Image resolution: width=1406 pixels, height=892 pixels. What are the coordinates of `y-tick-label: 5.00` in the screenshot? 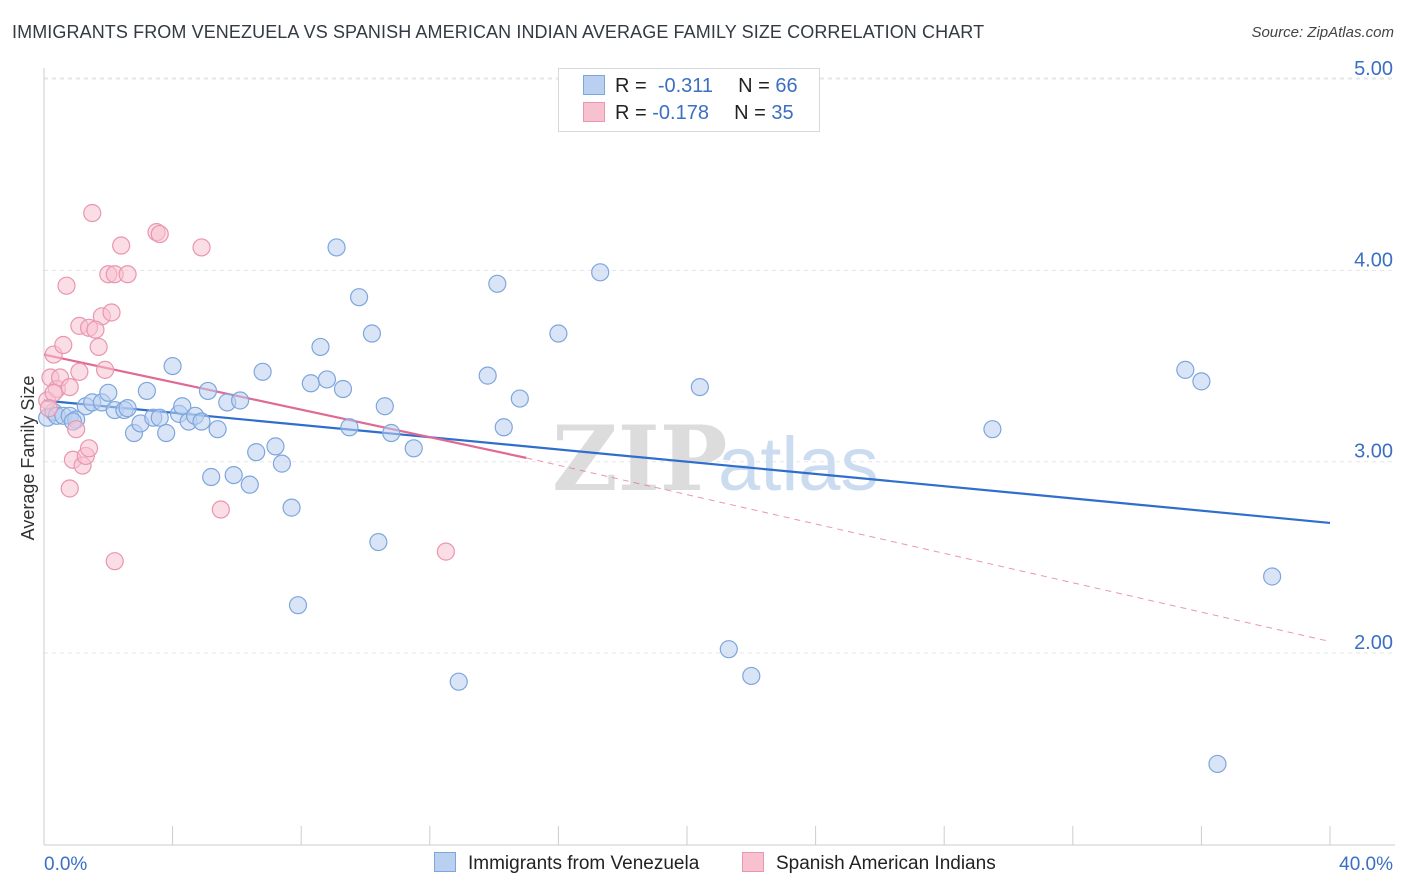 It's located at (1373, 69).